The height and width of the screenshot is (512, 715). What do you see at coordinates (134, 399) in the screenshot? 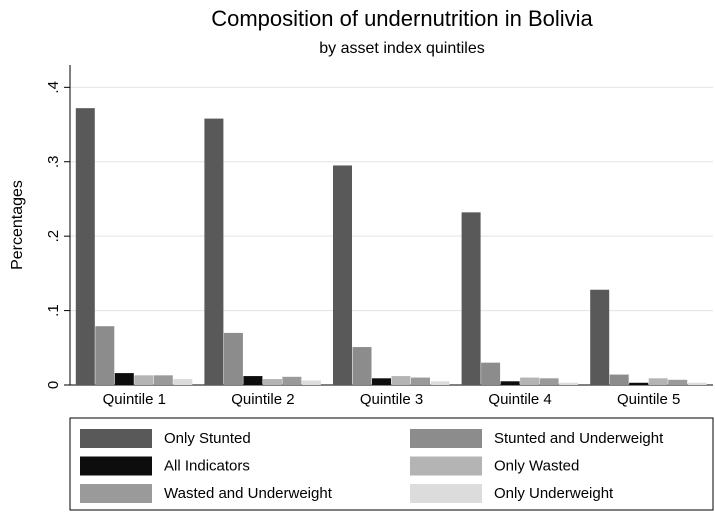
I see `x-tick-label: Quintile 1` at bounding box center [134, 399].